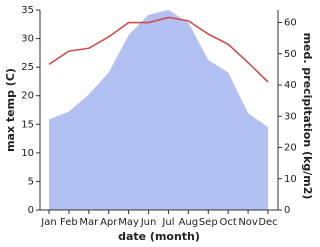 This screenshot has height=247, width=320. I want to click on x-tick-label: Sep, so click(208, 222).